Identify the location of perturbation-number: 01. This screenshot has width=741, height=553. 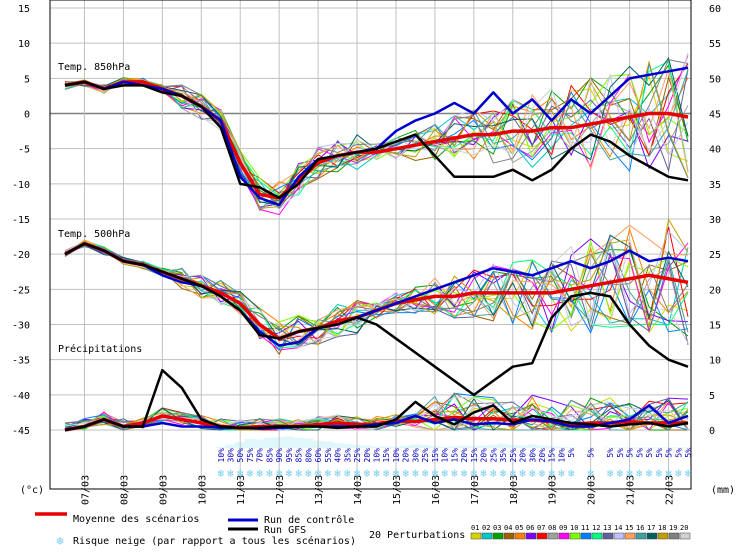
(475, 528).